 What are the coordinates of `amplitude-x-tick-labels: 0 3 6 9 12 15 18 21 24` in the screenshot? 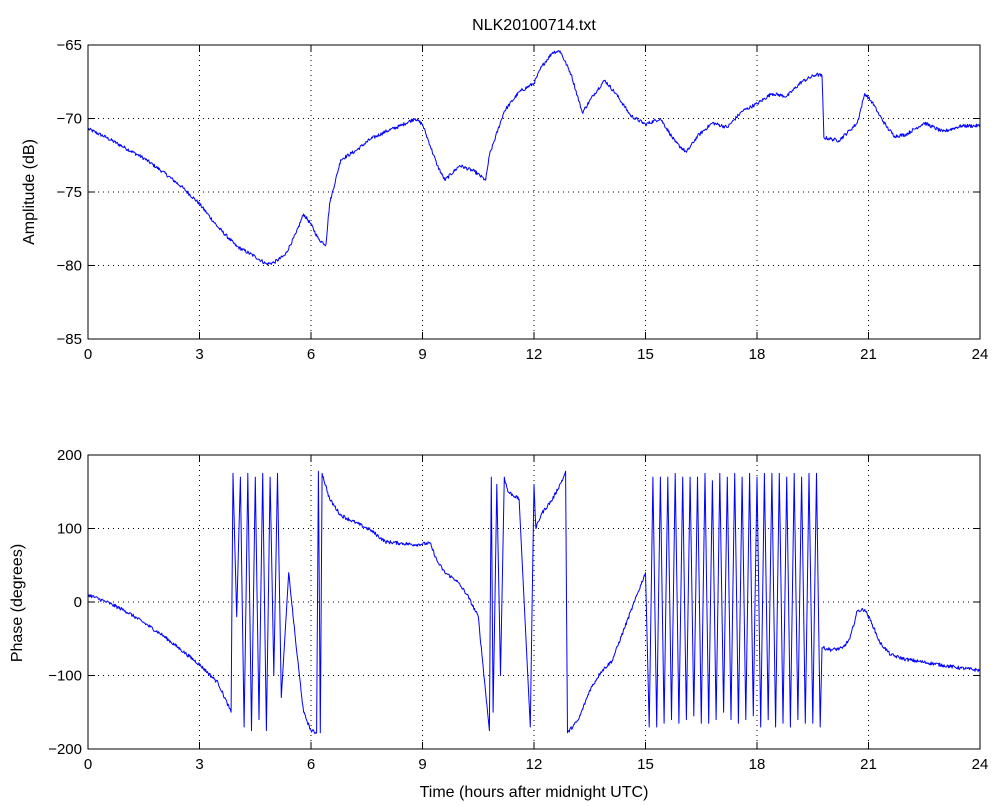 It's located at (536, 354).